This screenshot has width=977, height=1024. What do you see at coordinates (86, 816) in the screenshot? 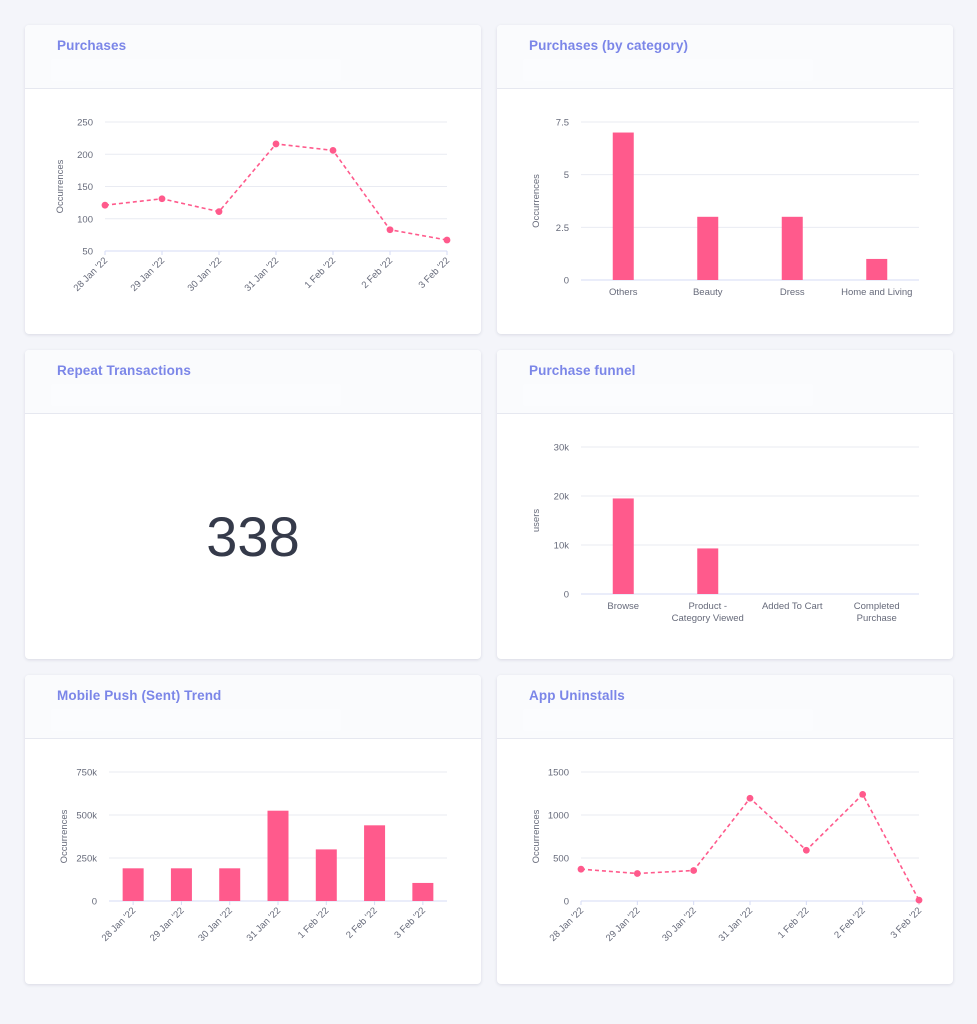
I see `y-tick-label: 500k` at bounding box center [86, 816].